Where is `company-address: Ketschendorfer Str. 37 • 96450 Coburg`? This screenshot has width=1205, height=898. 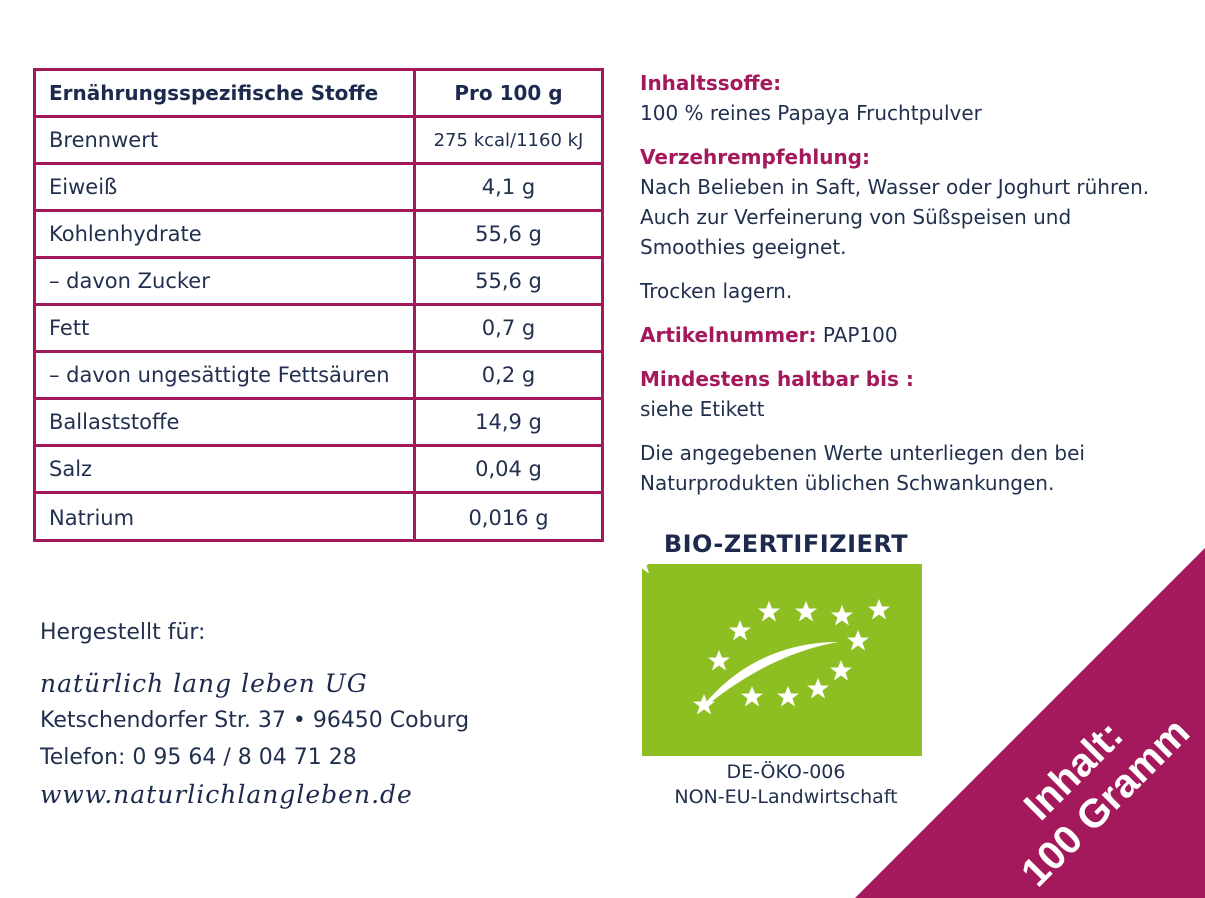 company-address: Ketschendorfer Str. 37 • 96450 Coburg is located at coordinates (255, 720).